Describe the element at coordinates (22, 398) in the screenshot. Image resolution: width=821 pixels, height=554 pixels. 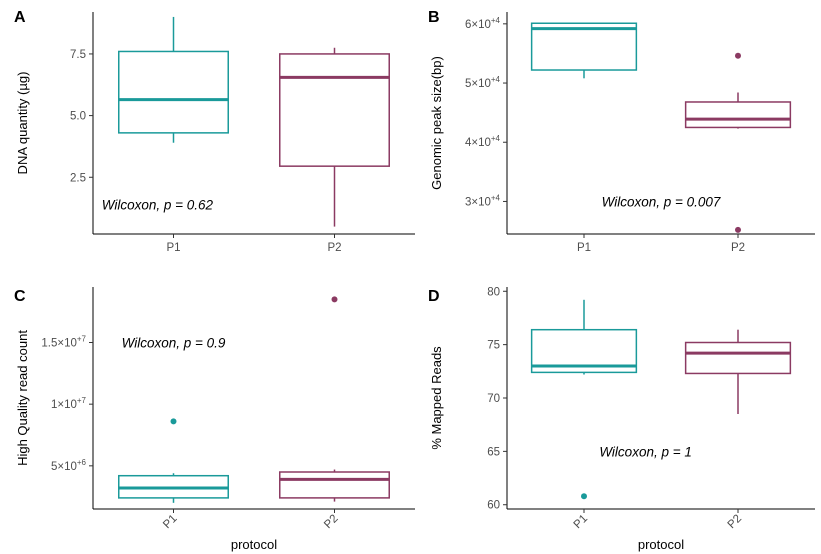
I see `y-axis-title: High Quality read count` at that location.